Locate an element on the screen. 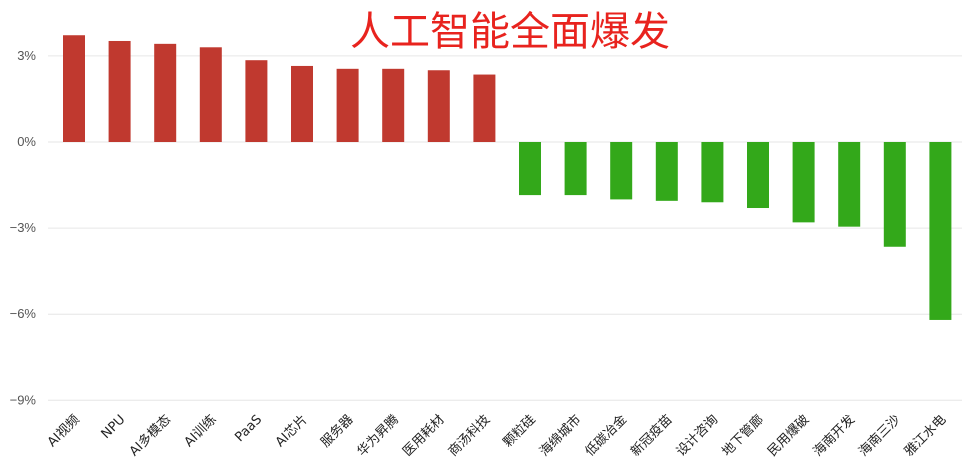  x-tick-label: AI训练 is located at coordinates (201, 431).